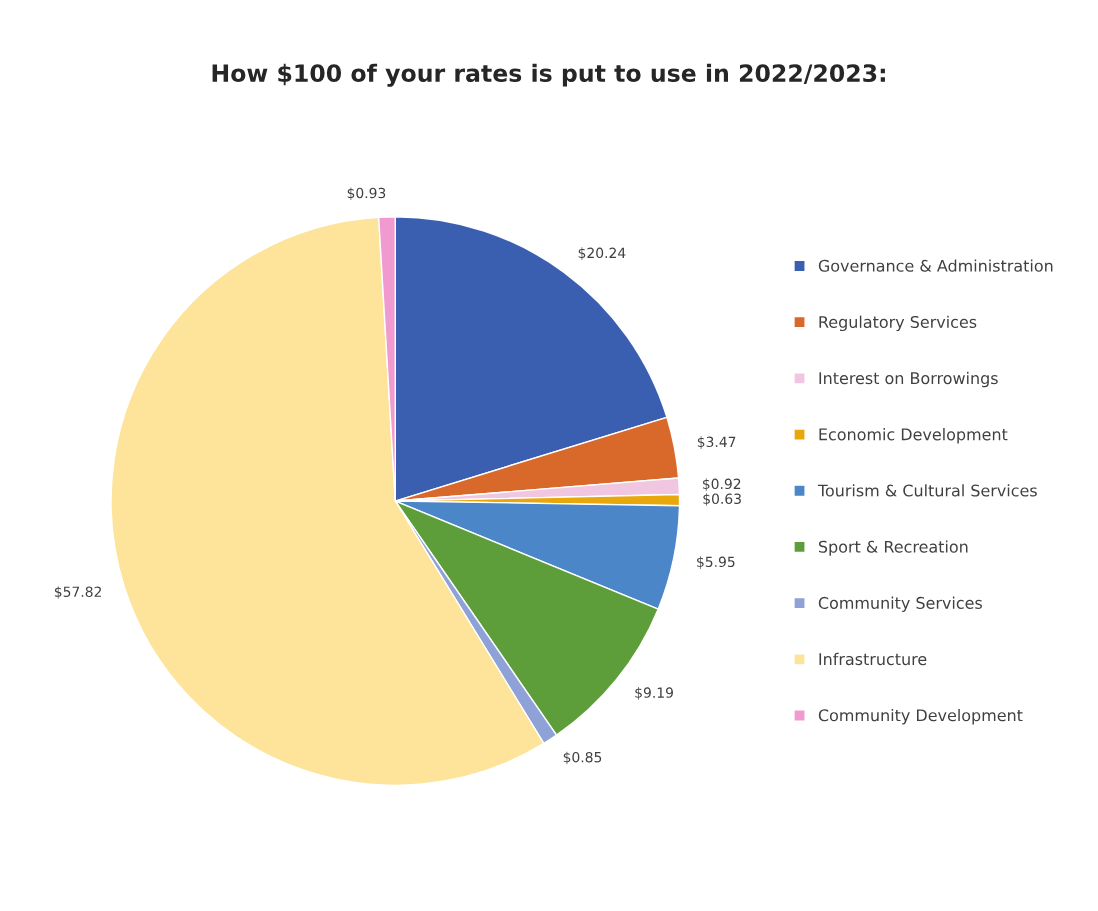 Image resolution: width=1098 pixels, height=911 pixels. I want to click on legend-label: Community Services, so click(900, 604).